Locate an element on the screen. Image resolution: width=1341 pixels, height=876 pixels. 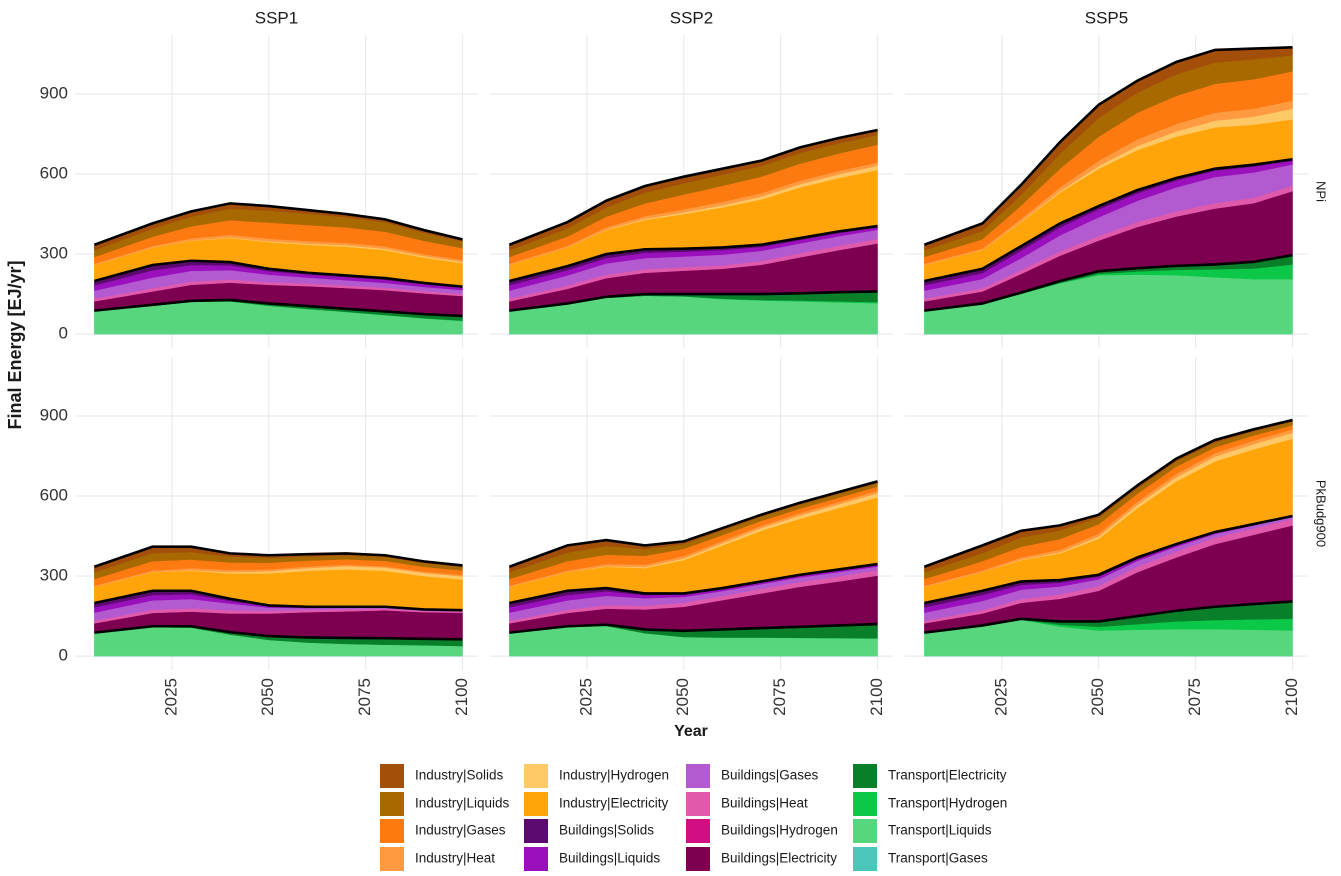
x-axis-title: Year is located at coordinates (691, 731).